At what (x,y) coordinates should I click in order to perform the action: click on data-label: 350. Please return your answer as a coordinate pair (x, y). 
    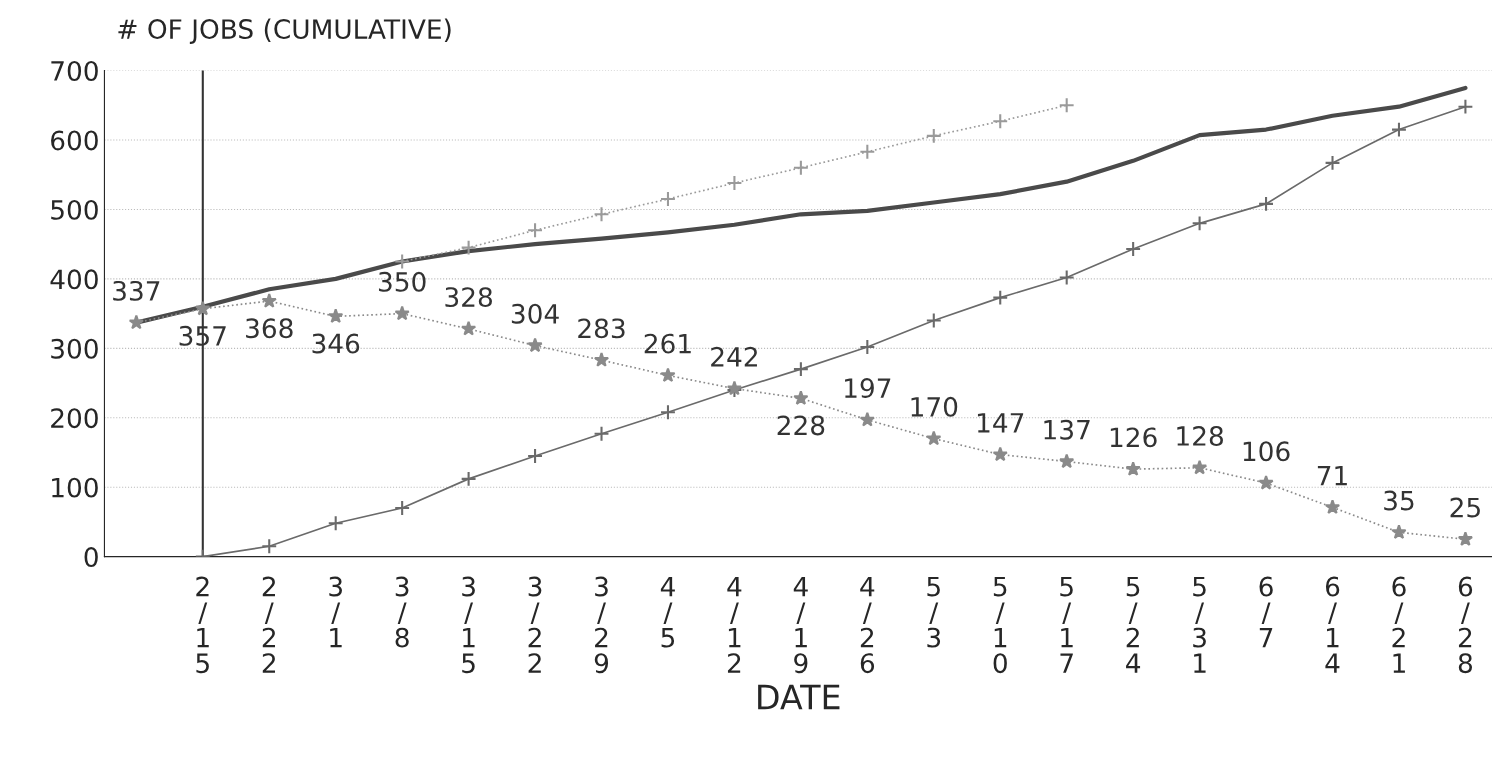
    Looking at the image, I should click on (402, 281).